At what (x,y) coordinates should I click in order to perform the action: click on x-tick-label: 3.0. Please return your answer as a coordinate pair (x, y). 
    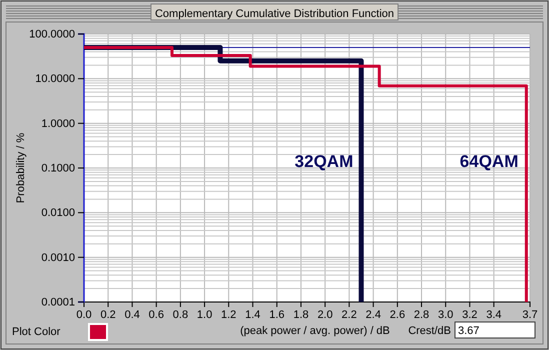
    Looking at the image, I should click on (446, 314).